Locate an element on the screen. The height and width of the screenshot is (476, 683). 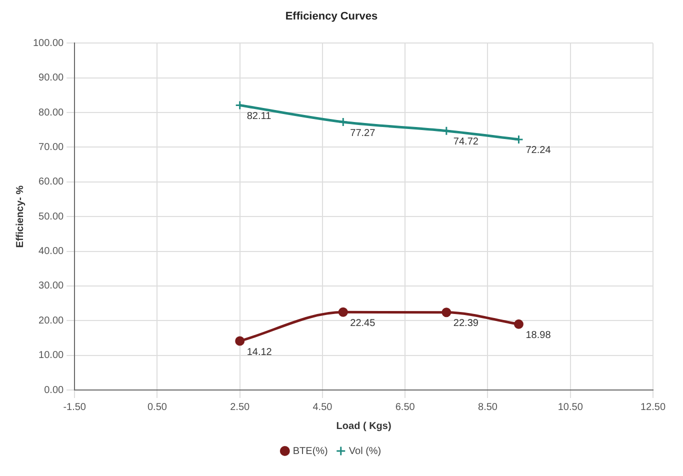
y-tick-label: 70.00 is located at coordinates (51, 147).